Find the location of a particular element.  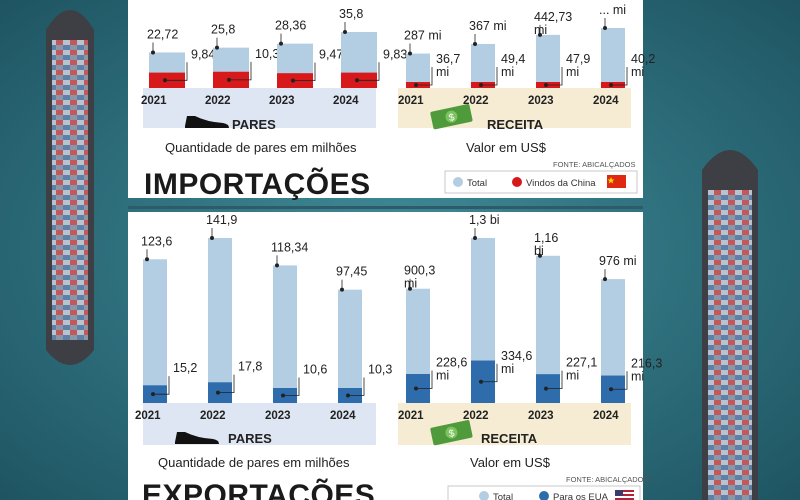

total-value-label: 1,16 bi is located at coordinates (546, 244).